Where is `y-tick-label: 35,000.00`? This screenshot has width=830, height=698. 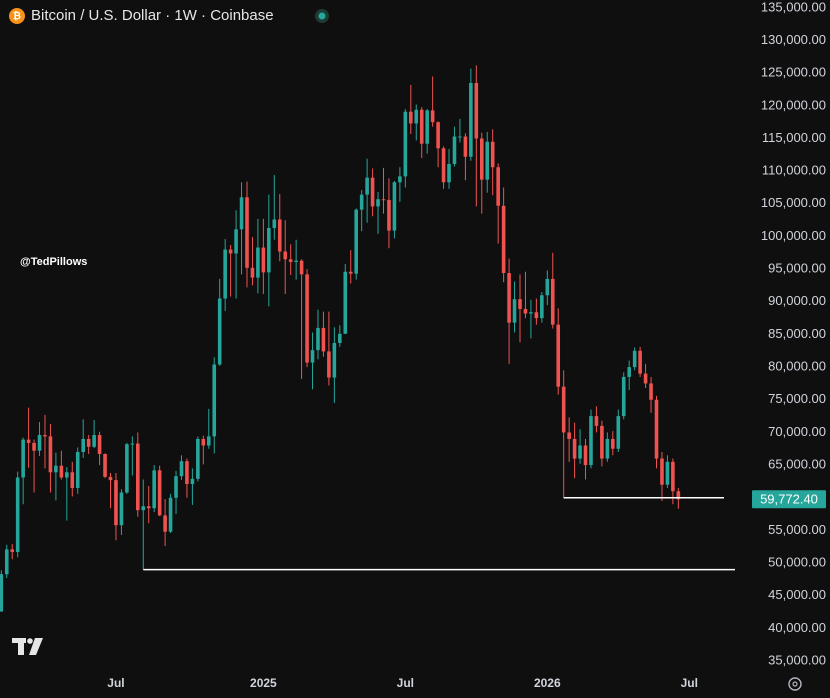 y-tick-label: 35,000.00 is located at coordinates (797, 659).